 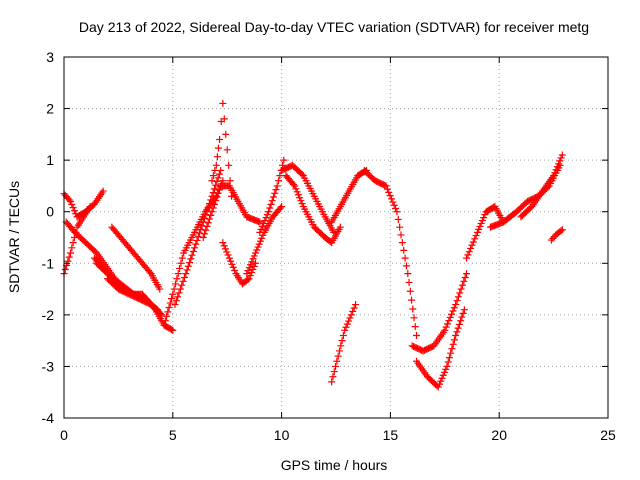 What do you see at coordinates (48, 263) in the screenshot?
I see `y-tick-label: -1` at bounding box center [48, 263].